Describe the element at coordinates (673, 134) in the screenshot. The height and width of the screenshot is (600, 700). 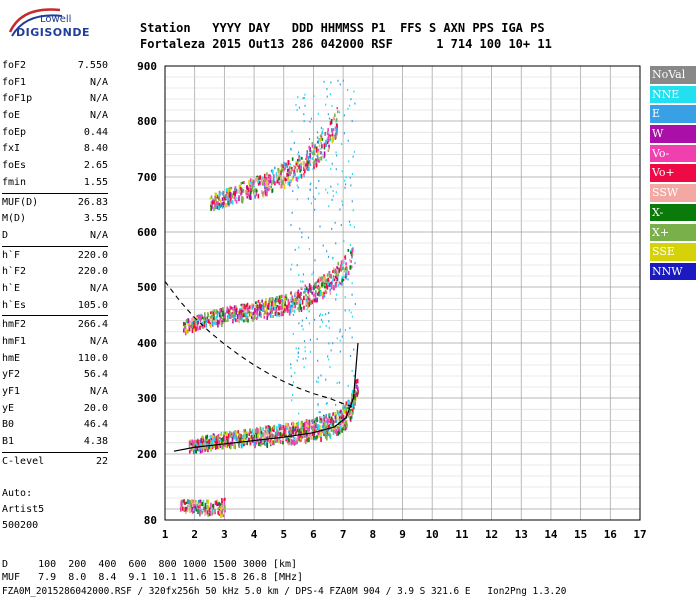
I see `legend-item-w: W` at that location.